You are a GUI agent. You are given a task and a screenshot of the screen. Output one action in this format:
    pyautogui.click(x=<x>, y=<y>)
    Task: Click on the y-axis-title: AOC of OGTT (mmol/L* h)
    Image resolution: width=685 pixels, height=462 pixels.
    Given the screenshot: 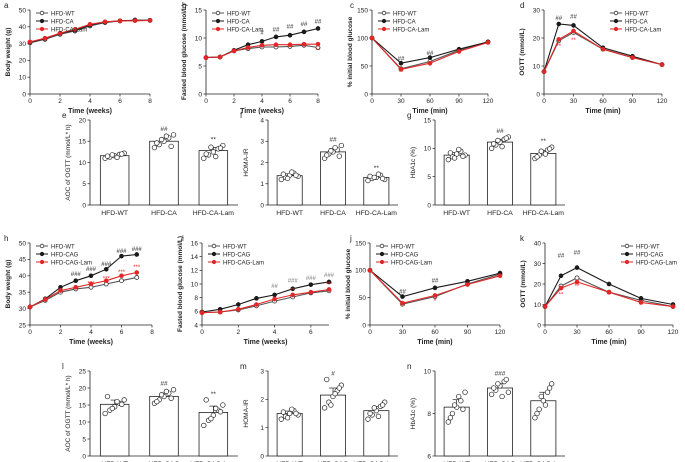 What is the action you would take?
    pyautogui.click(x=68, y=162)
    